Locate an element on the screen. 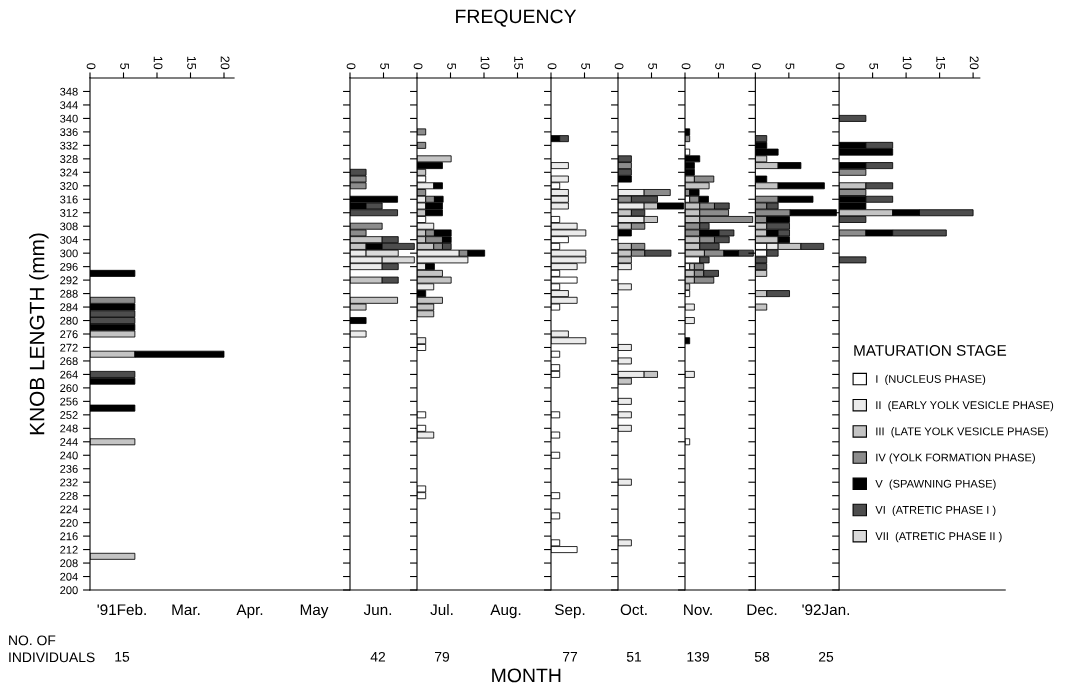 The image size is (1074, 690). data-label: 79 is located at coordinates (442, 656).